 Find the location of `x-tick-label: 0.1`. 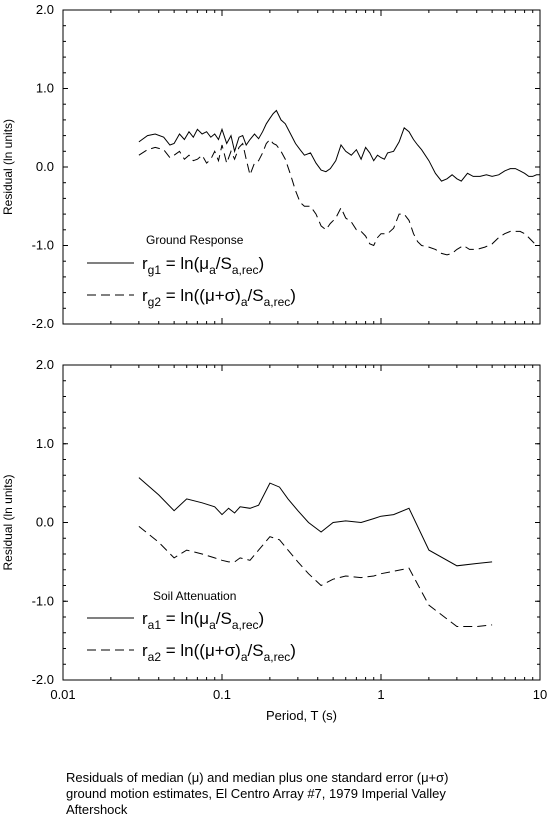

x-tick-label: 0.1 is located at coordinates (222, 694).